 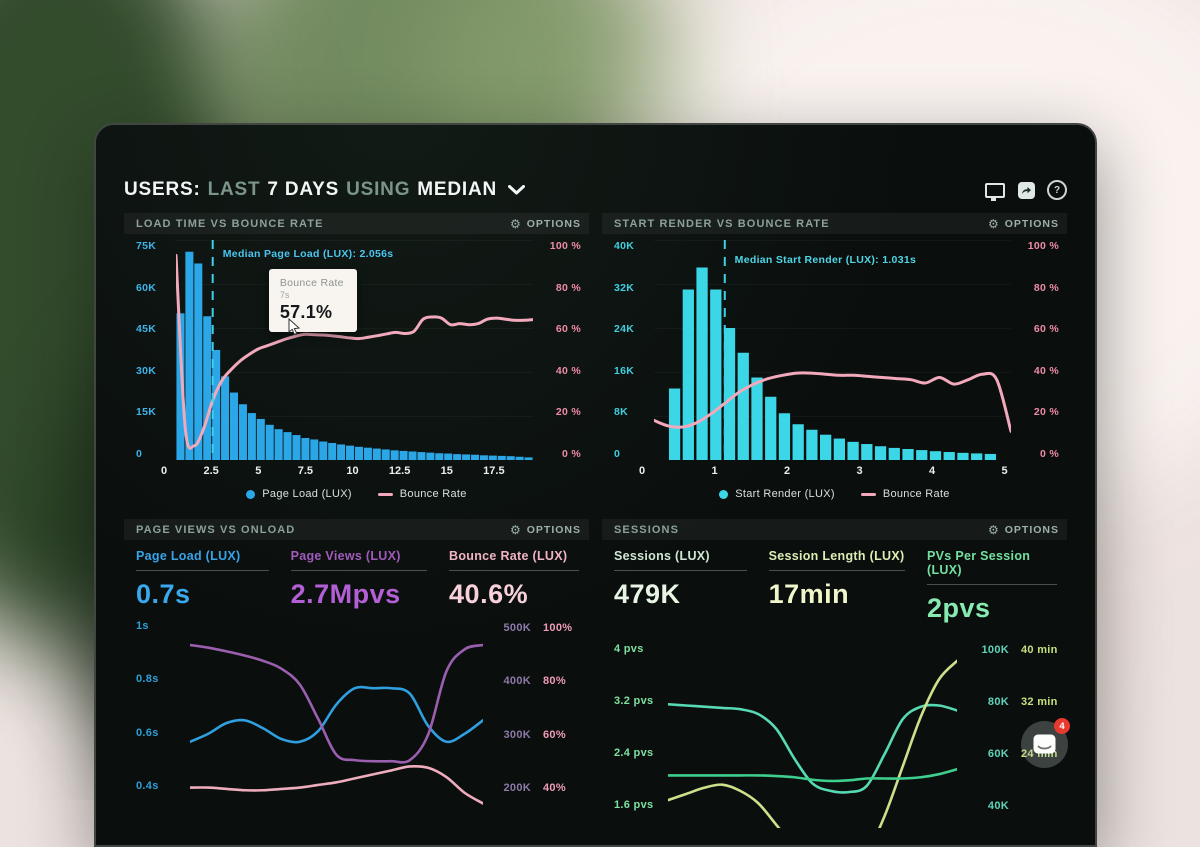 What do you see at coordinates (312, 295) in the screenshot?
I see `tooltip-x-value: 7s` at bounding box center [312, 295].